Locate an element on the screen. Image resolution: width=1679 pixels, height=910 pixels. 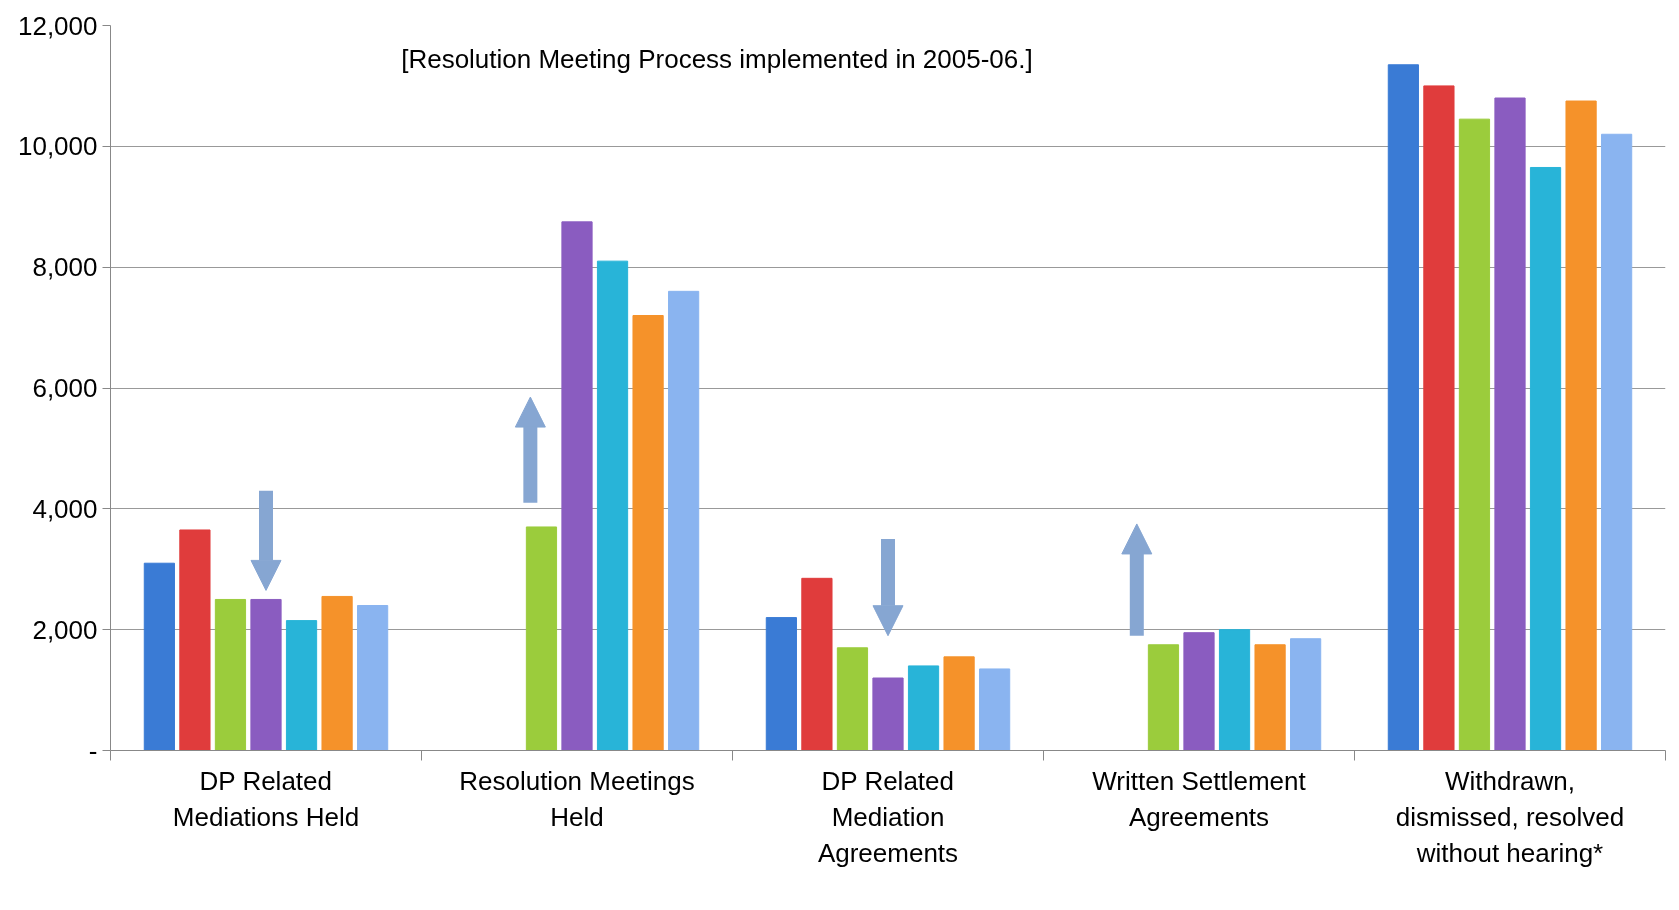
y-tick-label: 8,000 is located at coordinates (65, 267).